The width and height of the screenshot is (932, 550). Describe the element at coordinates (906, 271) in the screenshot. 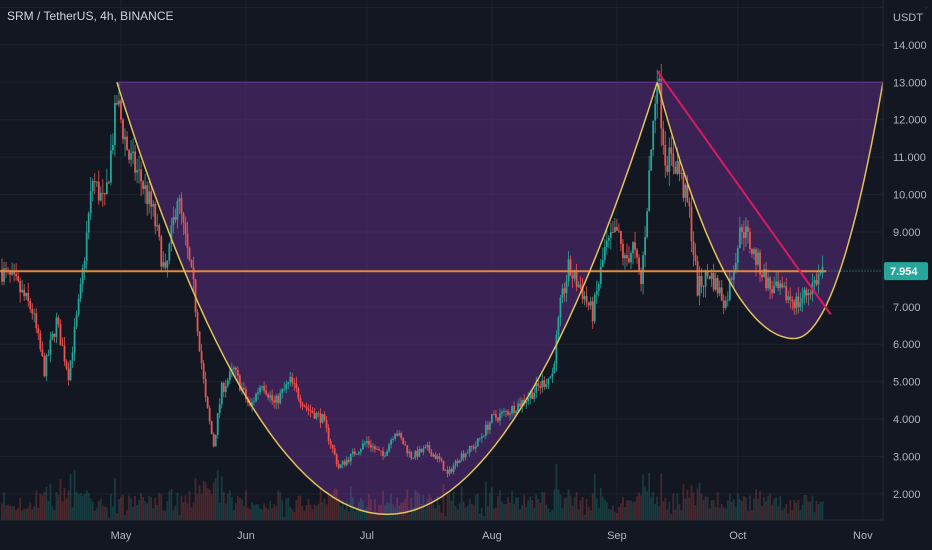

I see `last-price-tag: 7.954` at that location.